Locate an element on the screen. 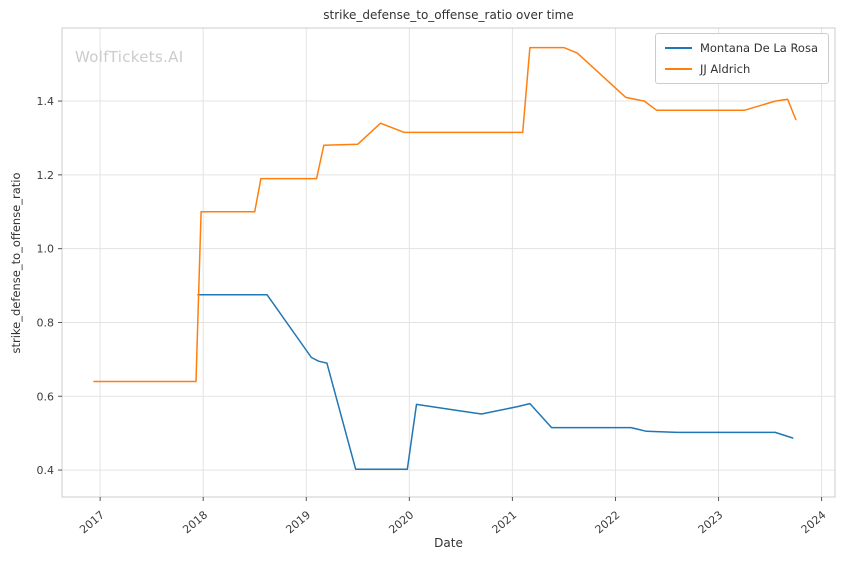  x-tick-label: 2021 is located at coordinates (505, 522).